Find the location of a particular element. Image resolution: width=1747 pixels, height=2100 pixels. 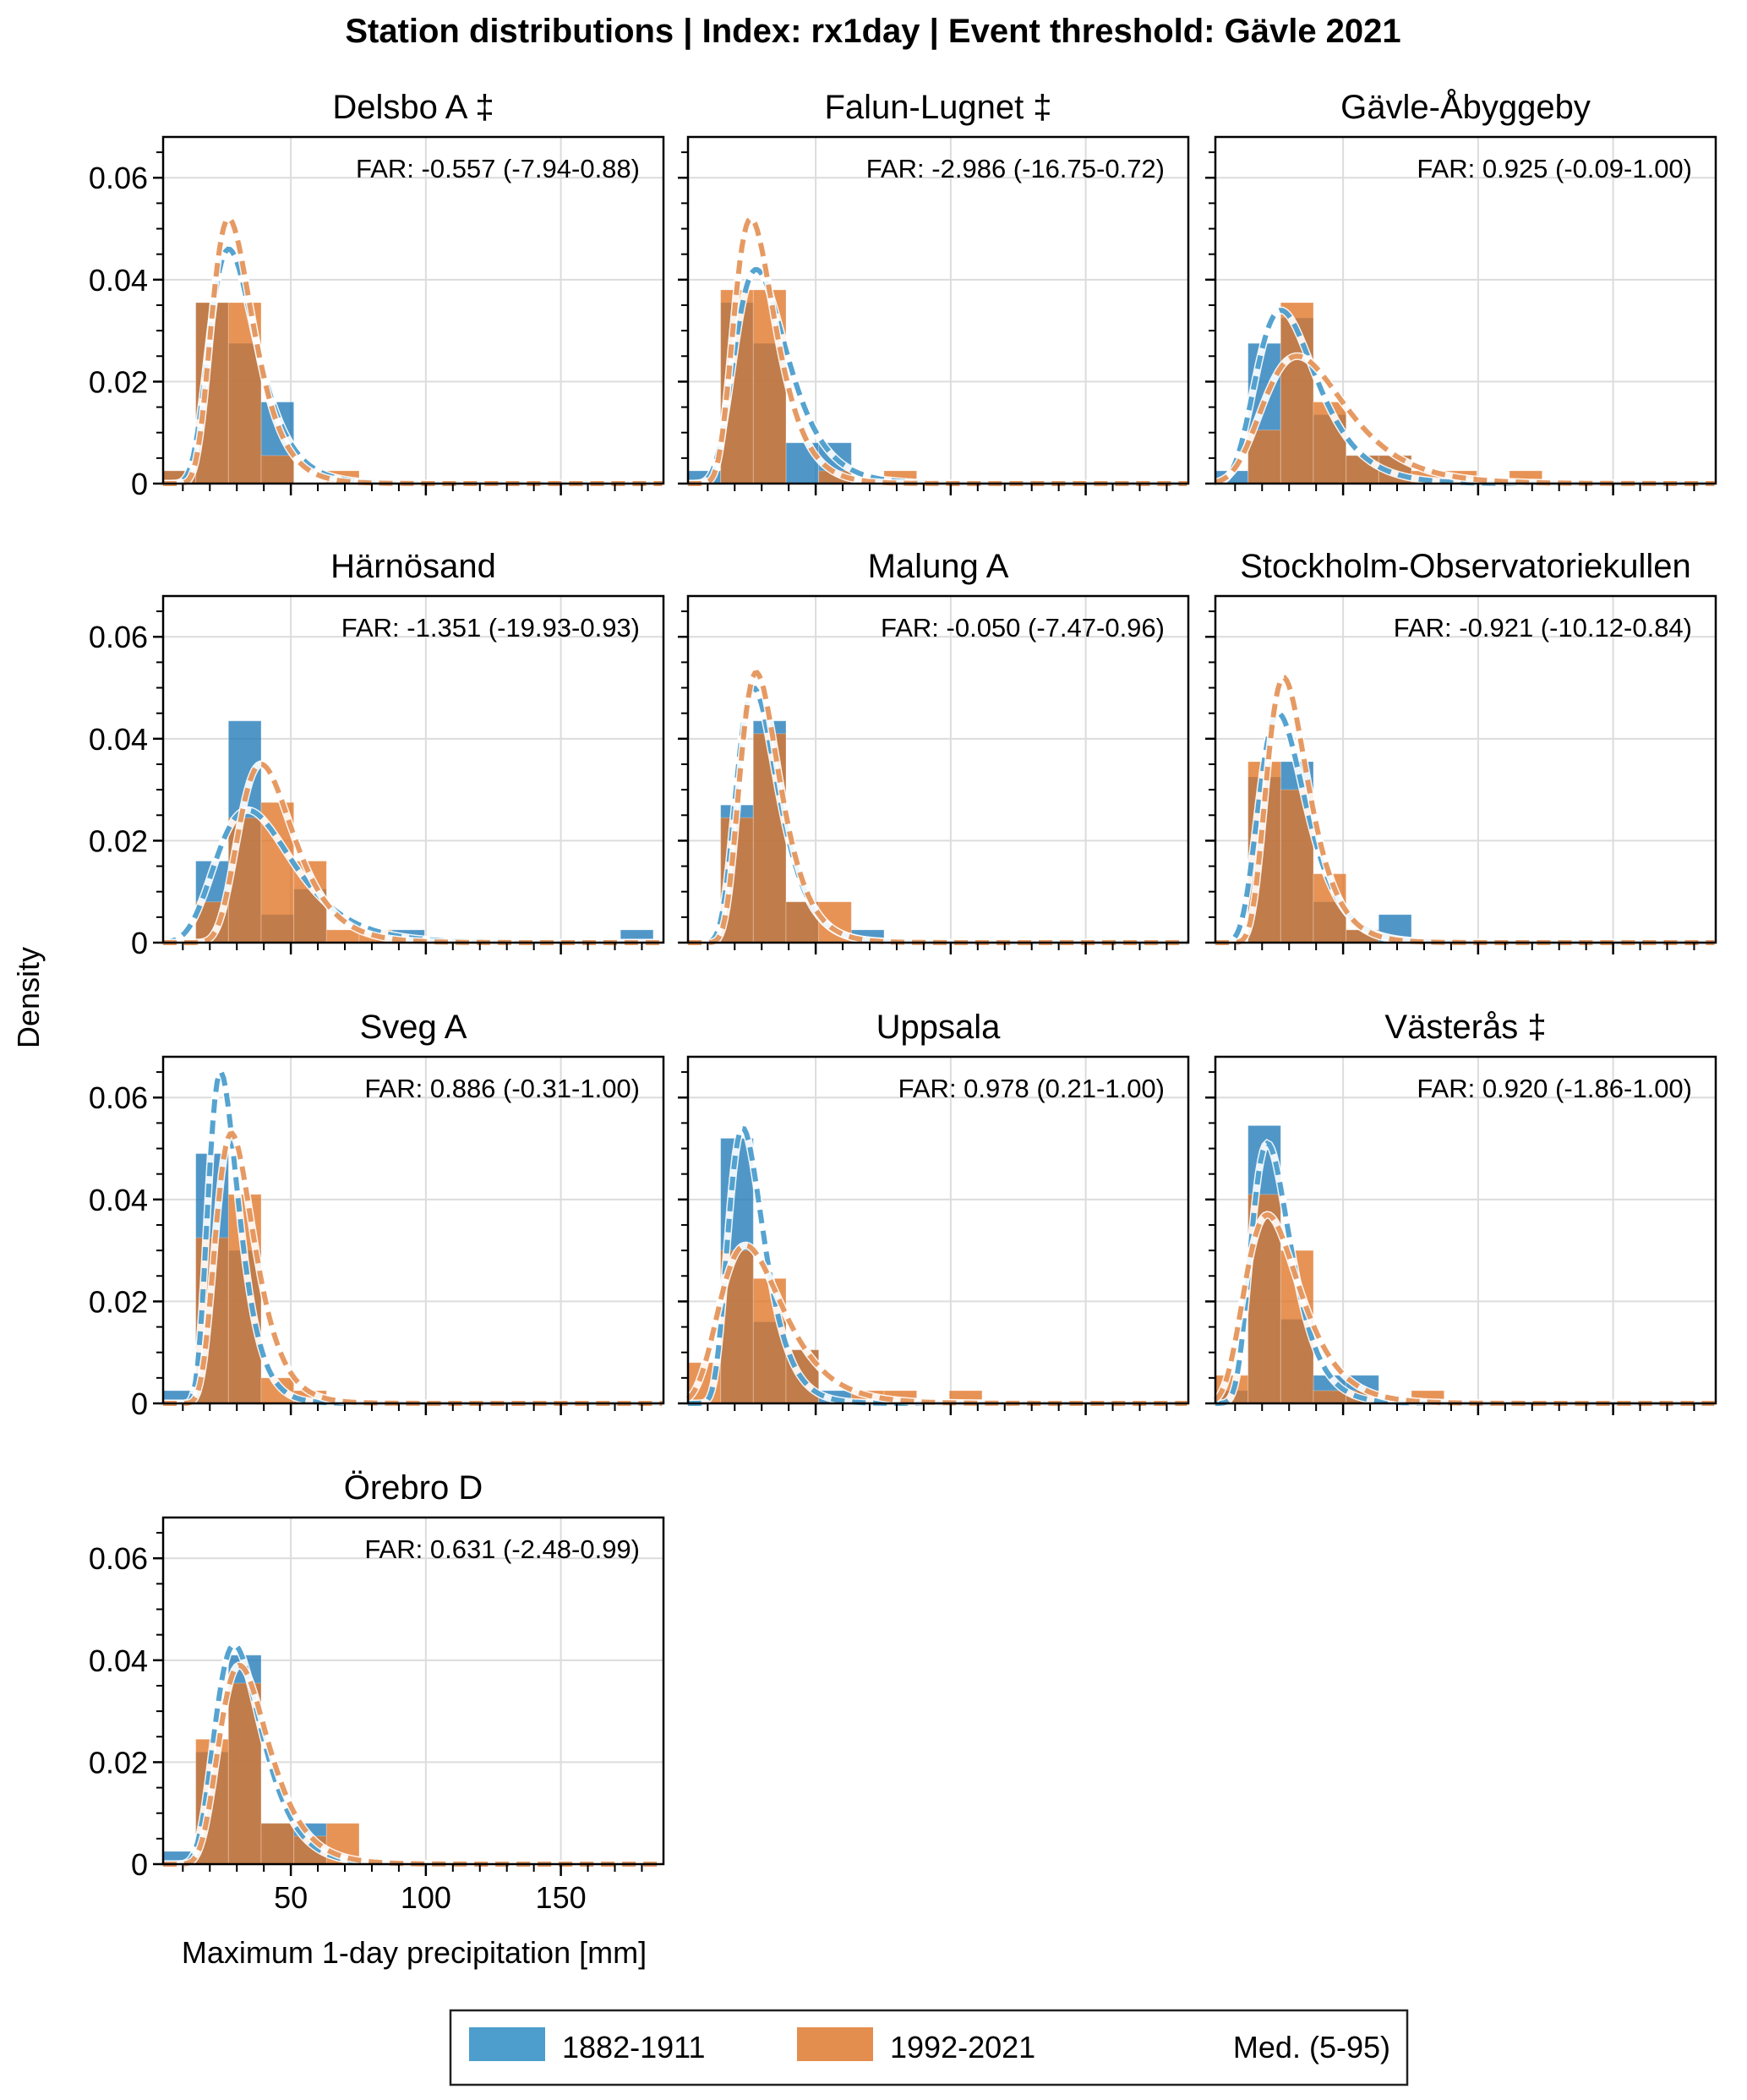

far-annotation: FAR: -0.050 (-7.47-0.96) is located at coordinates (1023, 628).